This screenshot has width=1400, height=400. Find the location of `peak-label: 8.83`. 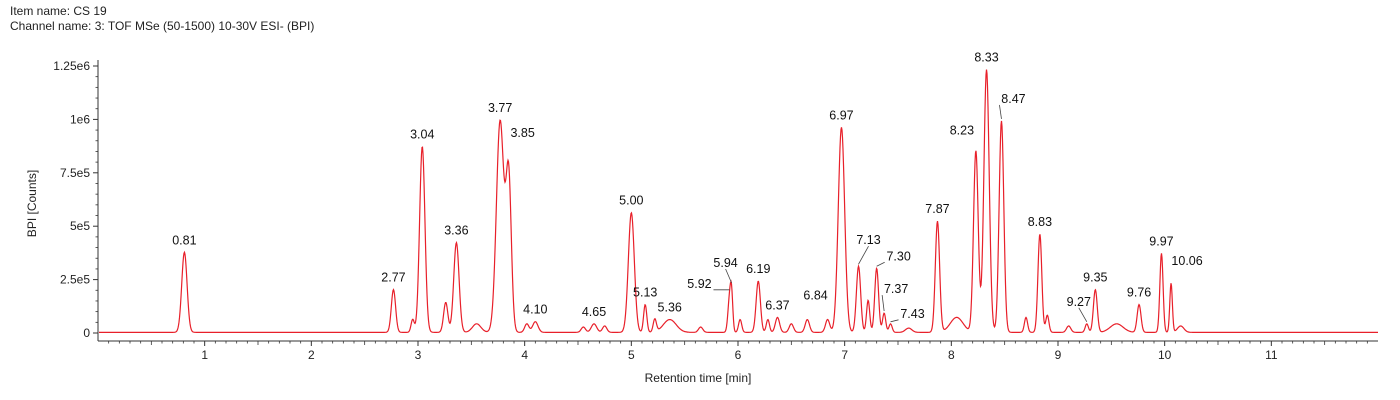

peak-label: 8.83 is located at coordinates (1040, 222).